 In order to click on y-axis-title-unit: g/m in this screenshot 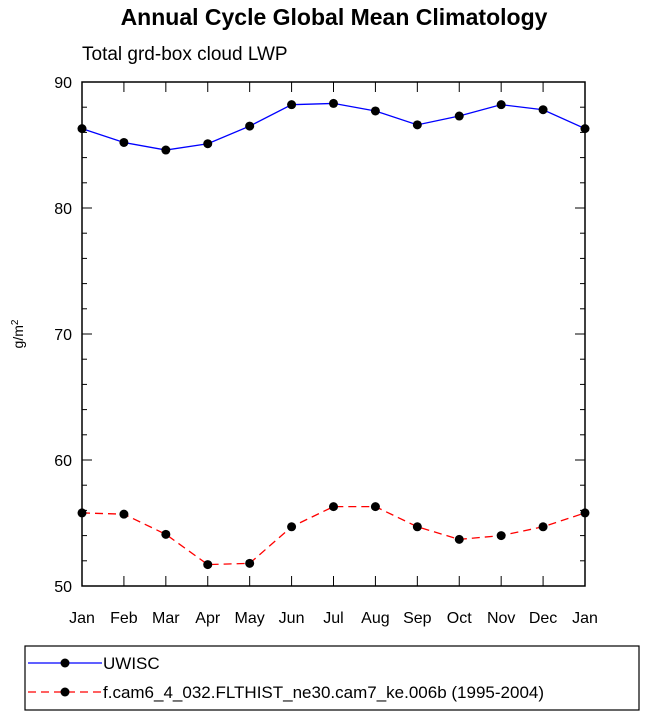, I will do `click(18, 336)`.